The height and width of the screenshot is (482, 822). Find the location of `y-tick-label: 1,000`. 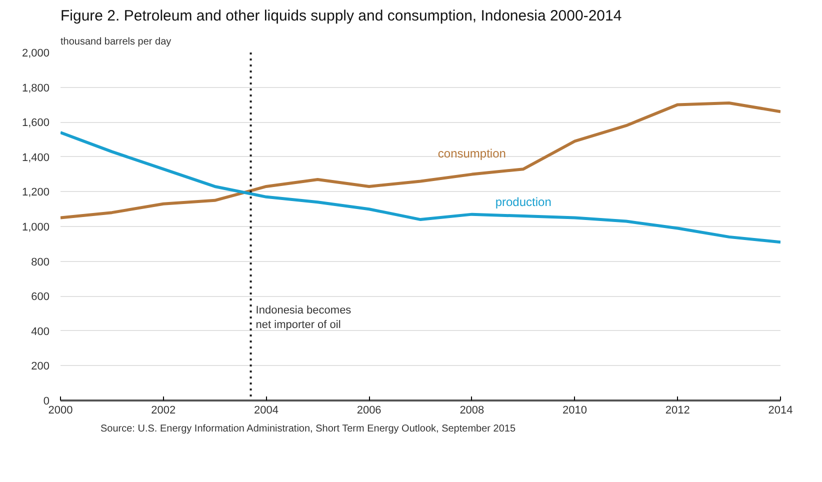

y-tick-label: 1,000 is located at coordinates (36, 228).